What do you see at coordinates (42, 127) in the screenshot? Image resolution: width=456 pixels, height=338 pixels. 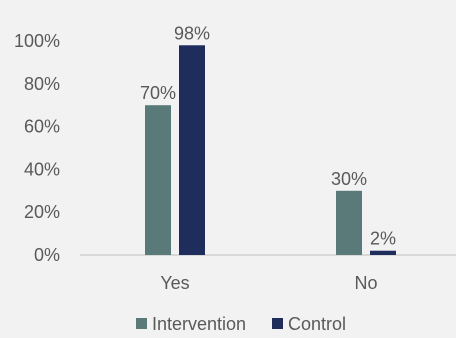 I see `y-tick-label: 60%` at bounding box center [42, 127].